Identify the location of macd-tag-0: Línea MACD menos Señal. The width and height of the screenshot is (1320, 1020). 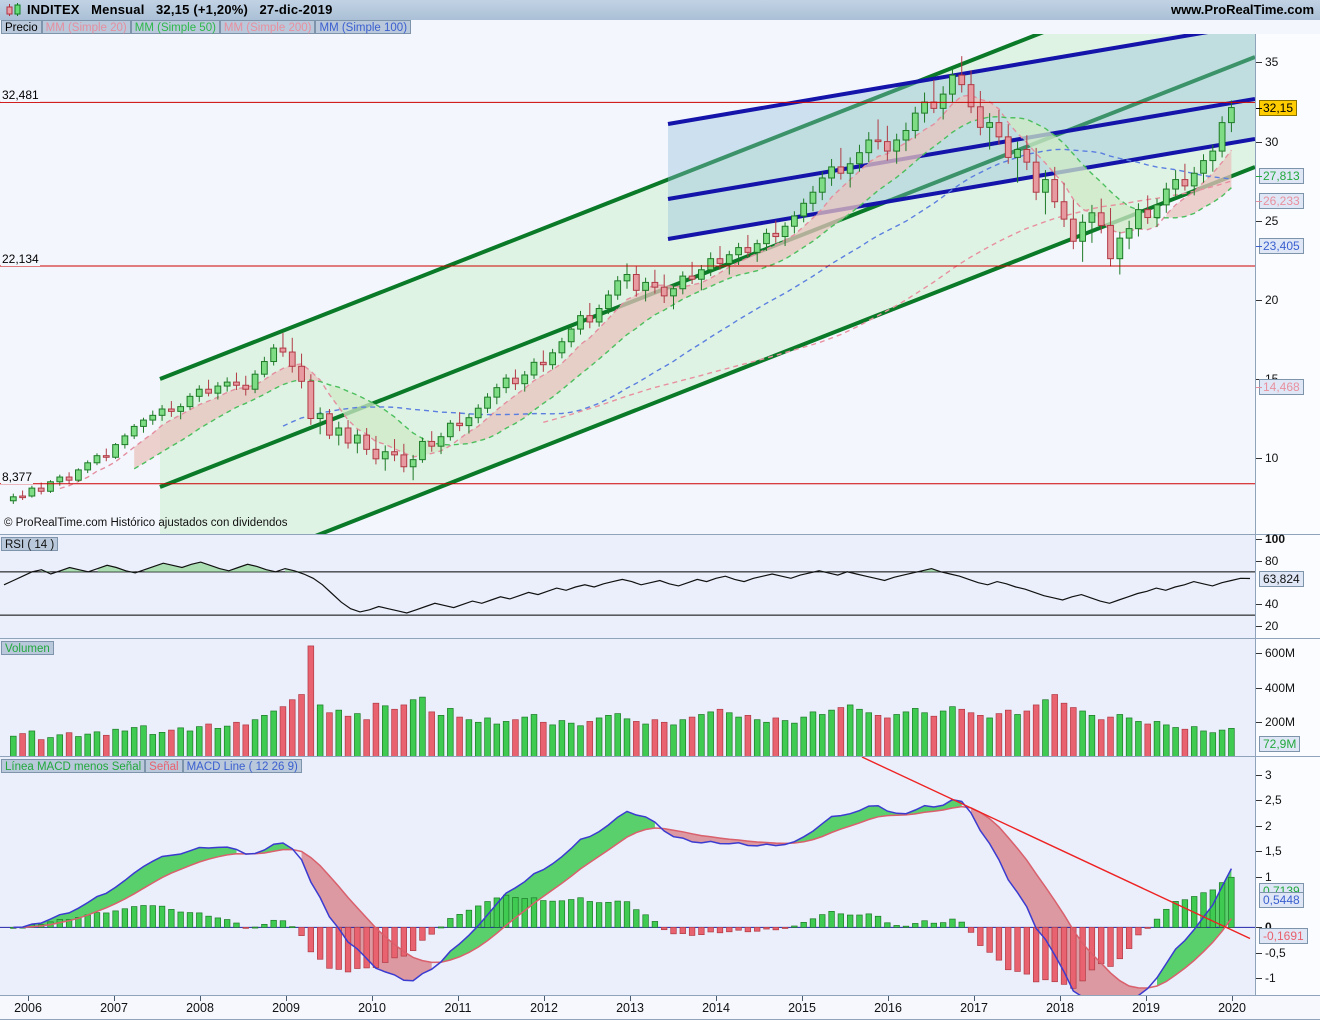
(73, 766).